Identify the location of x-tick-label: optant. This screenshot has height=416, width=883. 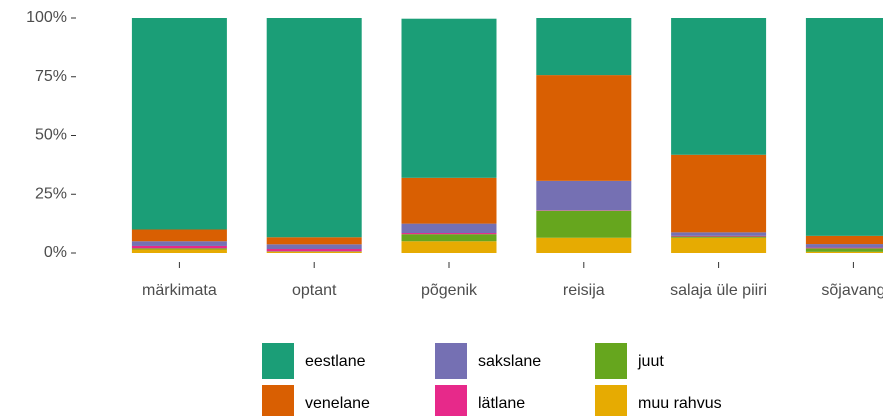
(314, 290).